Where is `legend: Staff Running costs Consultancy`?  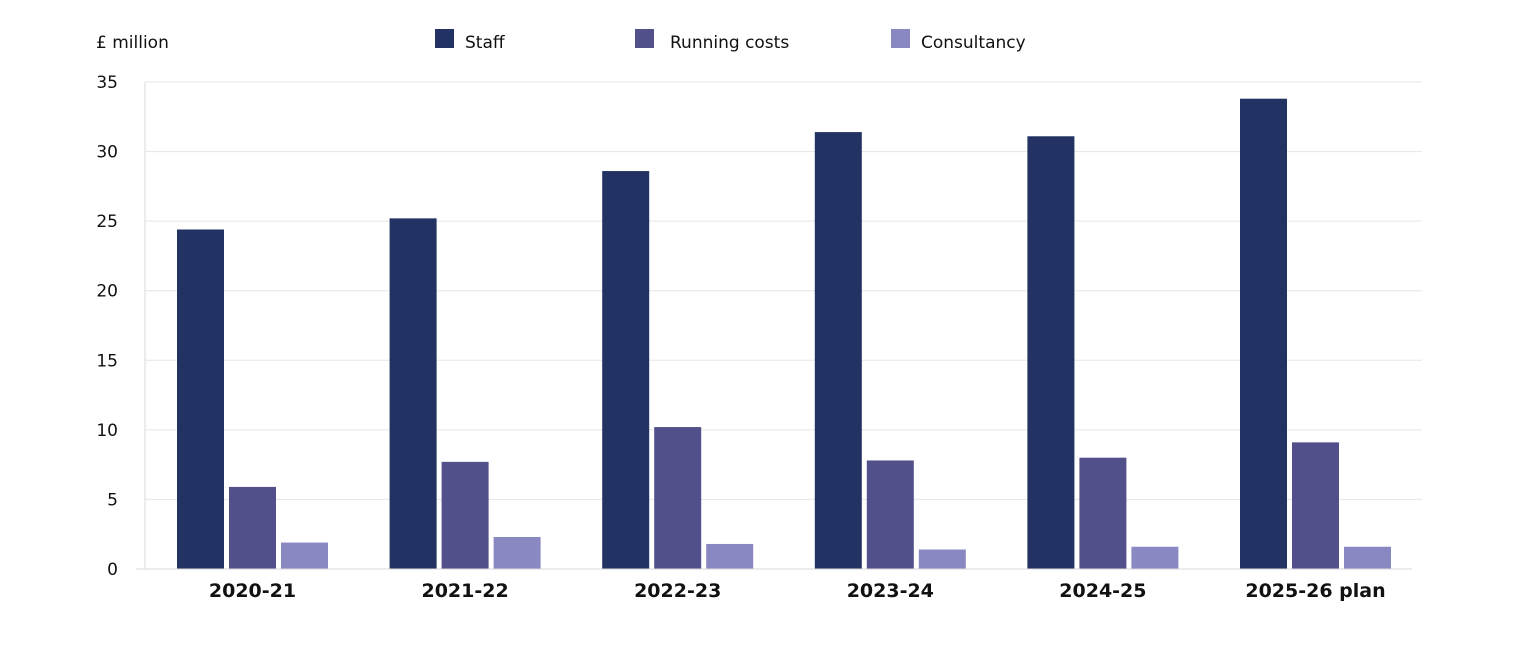
legend: Staff Running costs Consultancy is located at coordinates (730, 41).